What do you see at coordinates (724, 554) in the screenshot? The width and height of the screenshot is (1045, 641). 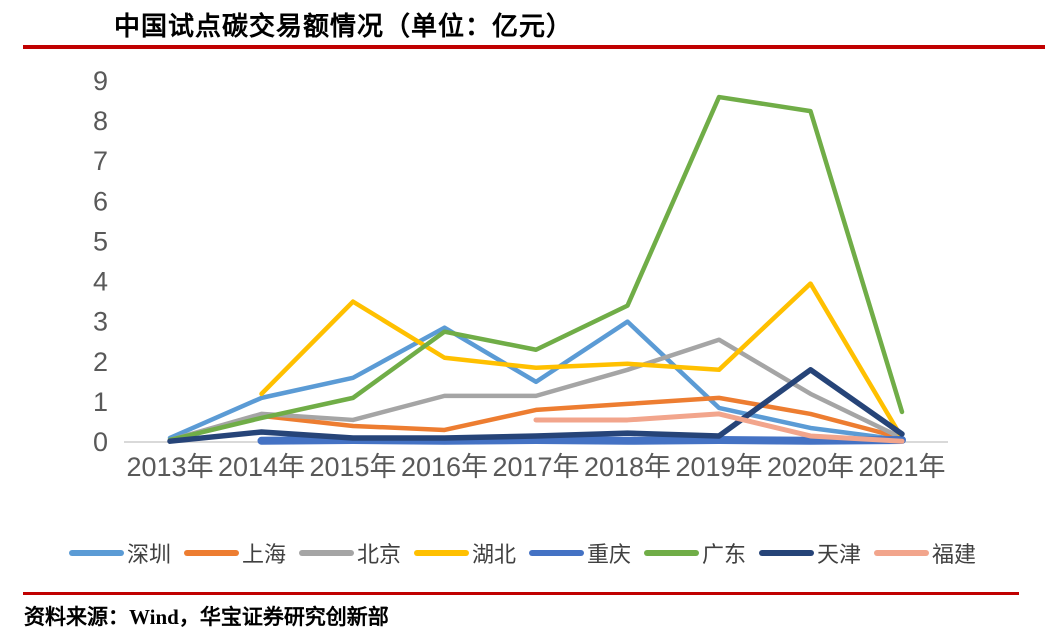 I see `legend-label-广东: 广东` at bounding box center [724, 554].